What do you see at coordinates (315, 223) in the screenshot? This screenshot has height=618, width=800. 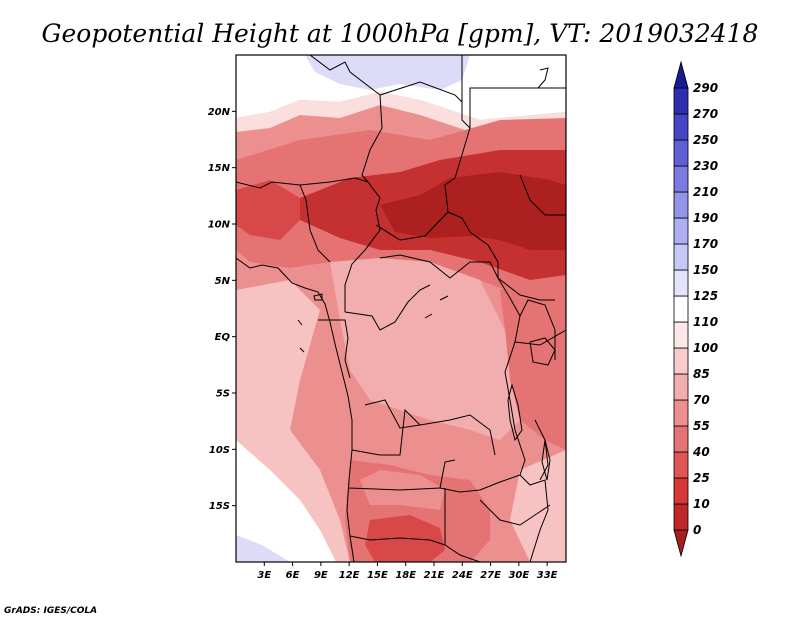 I see `border-nigeria` at bounding box center [315, 223].